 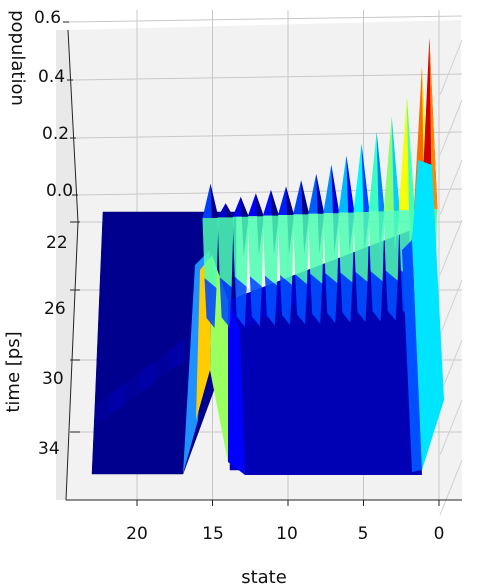 What do you see at coordinates (55, 134) in the screenshot?
I see `z-tick-label: 0.2` at bounding box center [55, 134].